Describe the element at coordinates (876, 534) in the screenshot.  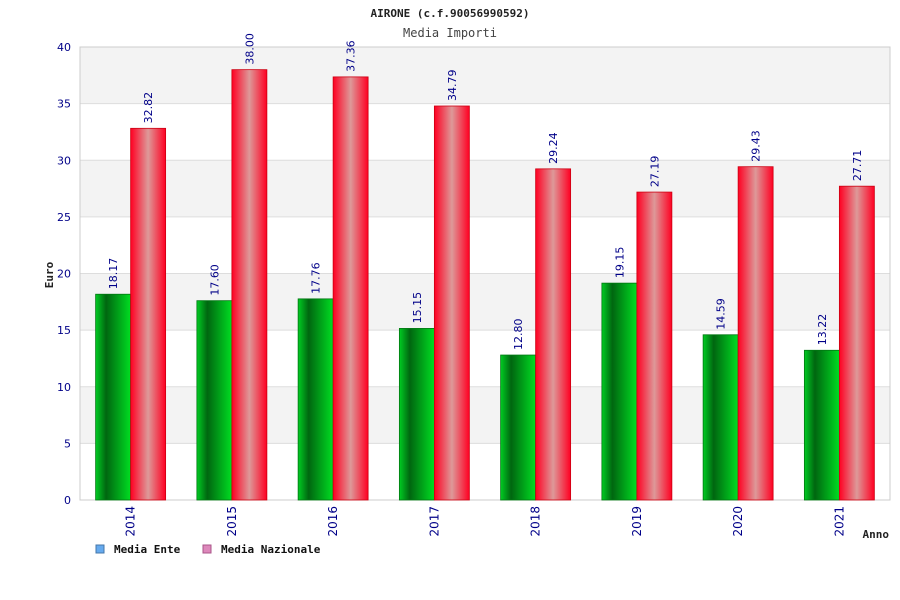
I see `x-axis-label: Anno` at that location.